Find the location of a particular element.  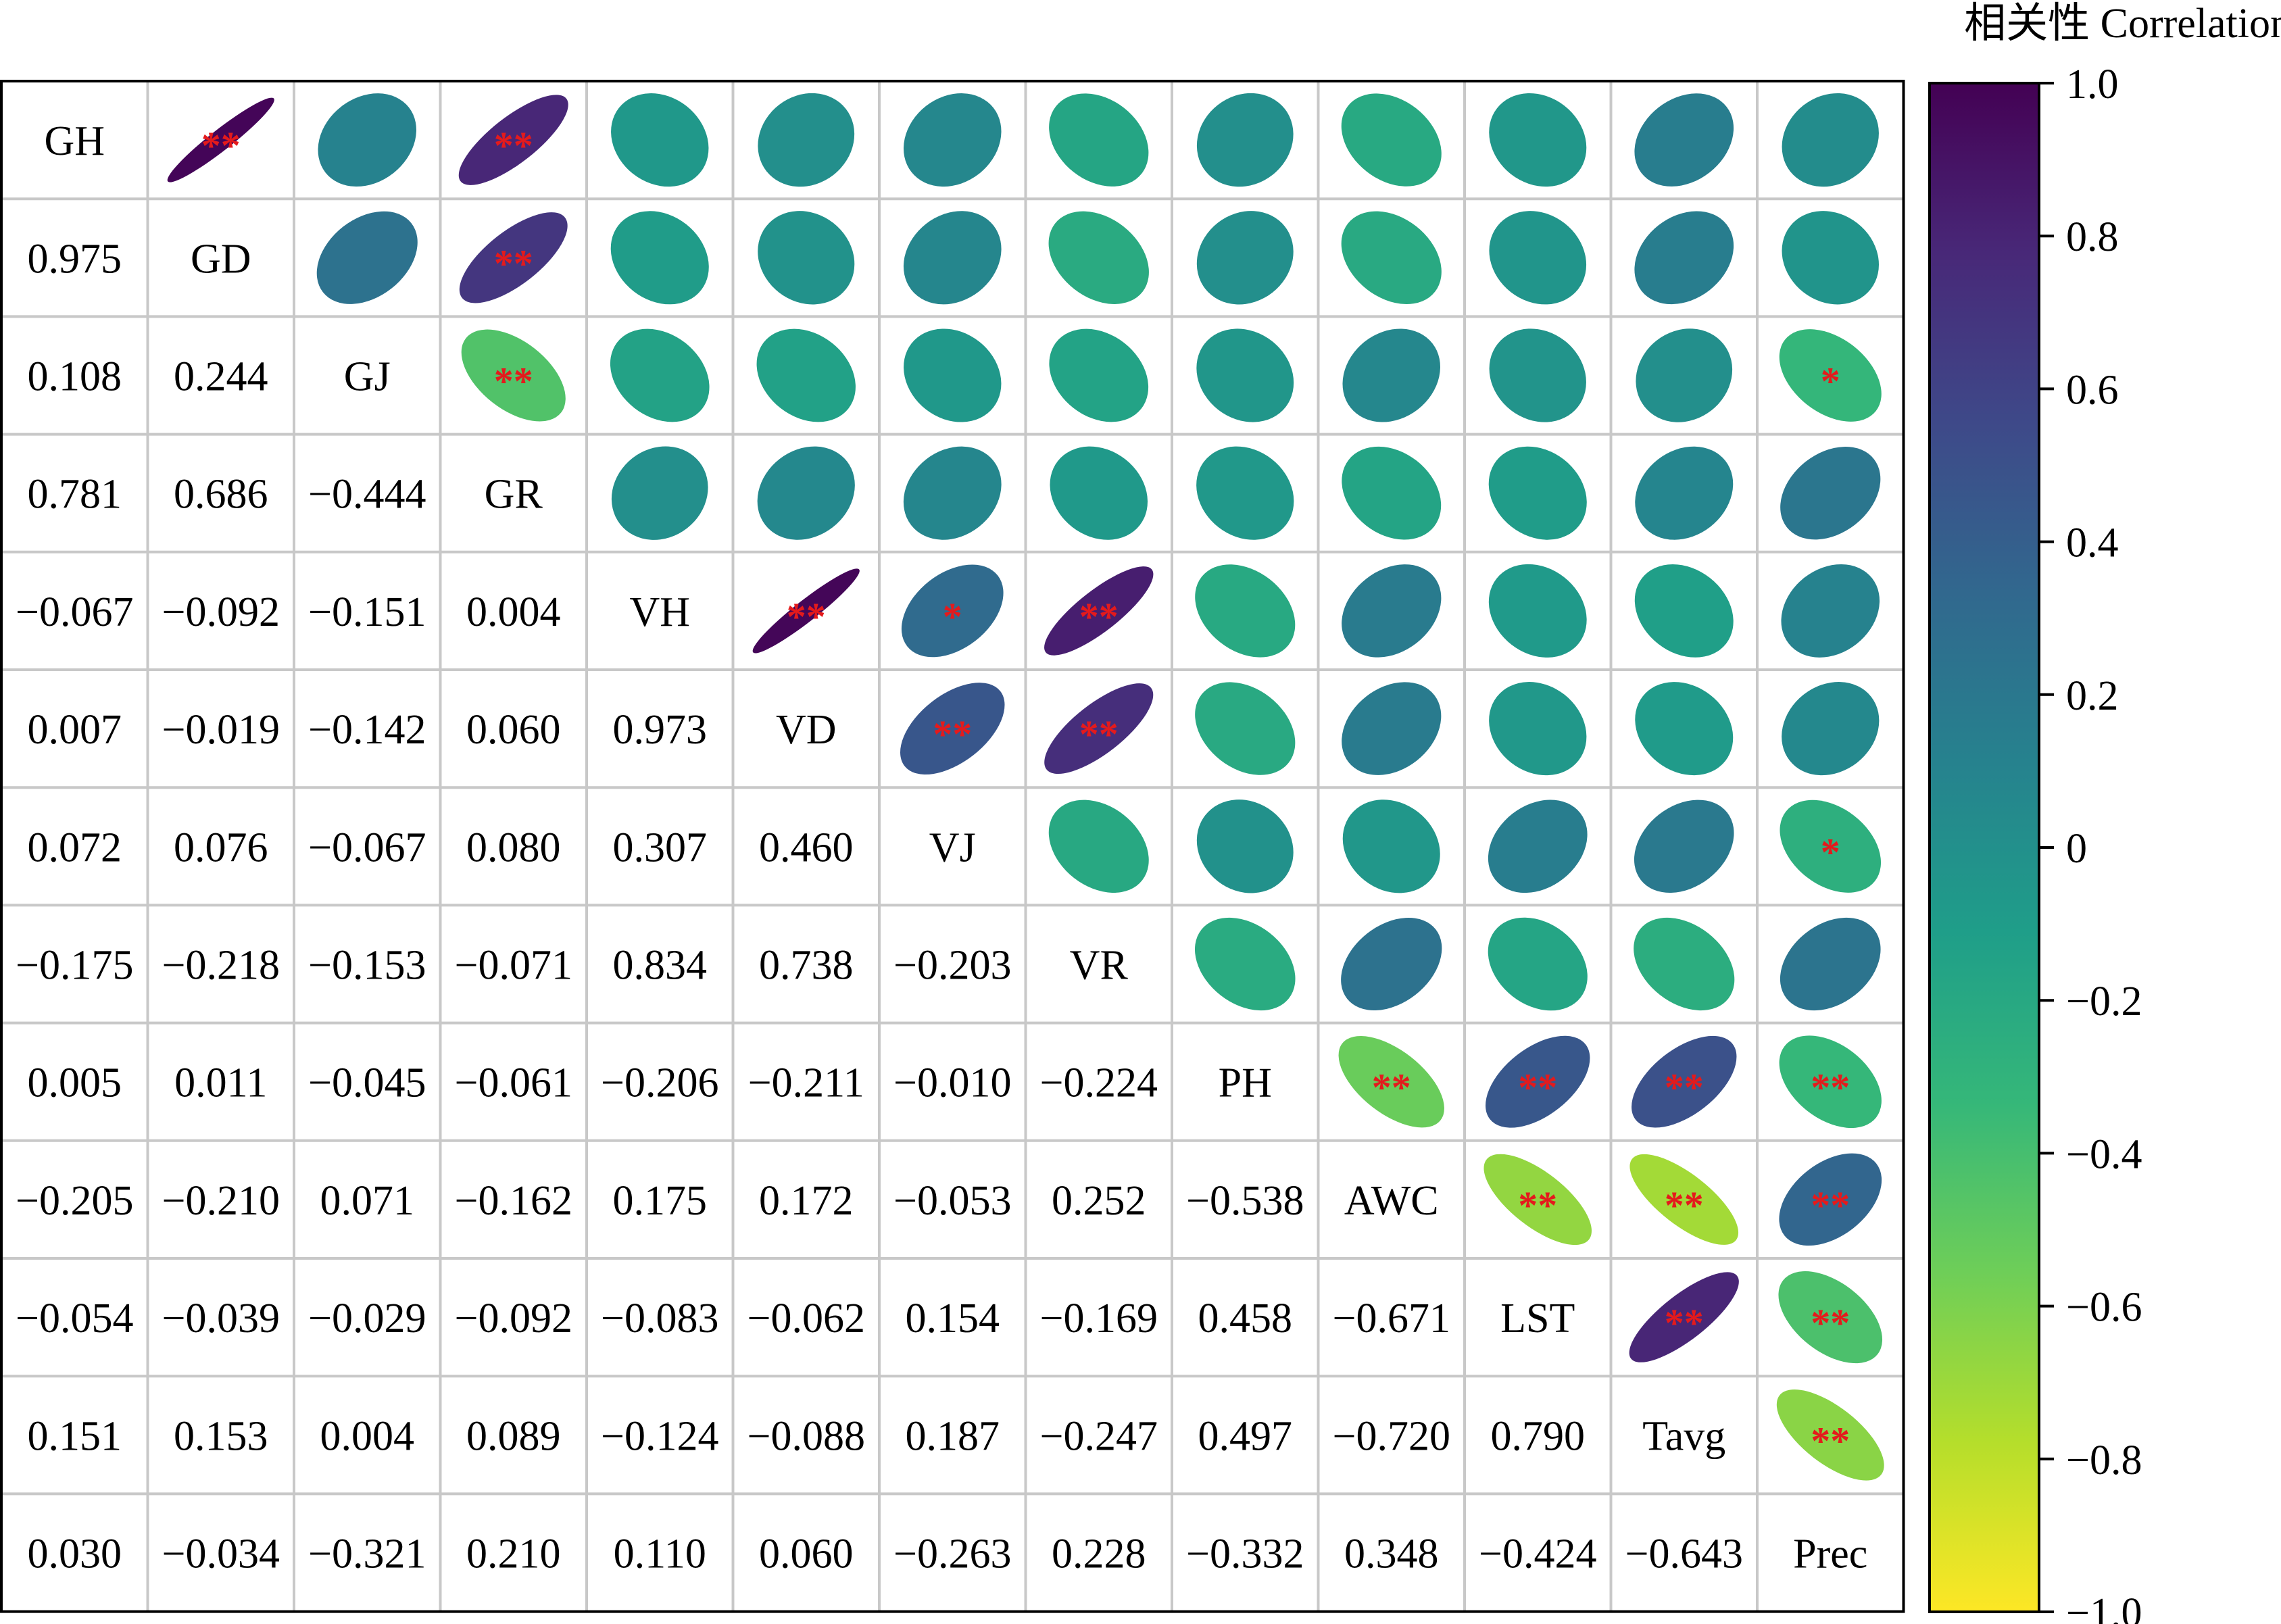

coef-label-lst-vj: 0.154 is located at coordinates (953, 1319).